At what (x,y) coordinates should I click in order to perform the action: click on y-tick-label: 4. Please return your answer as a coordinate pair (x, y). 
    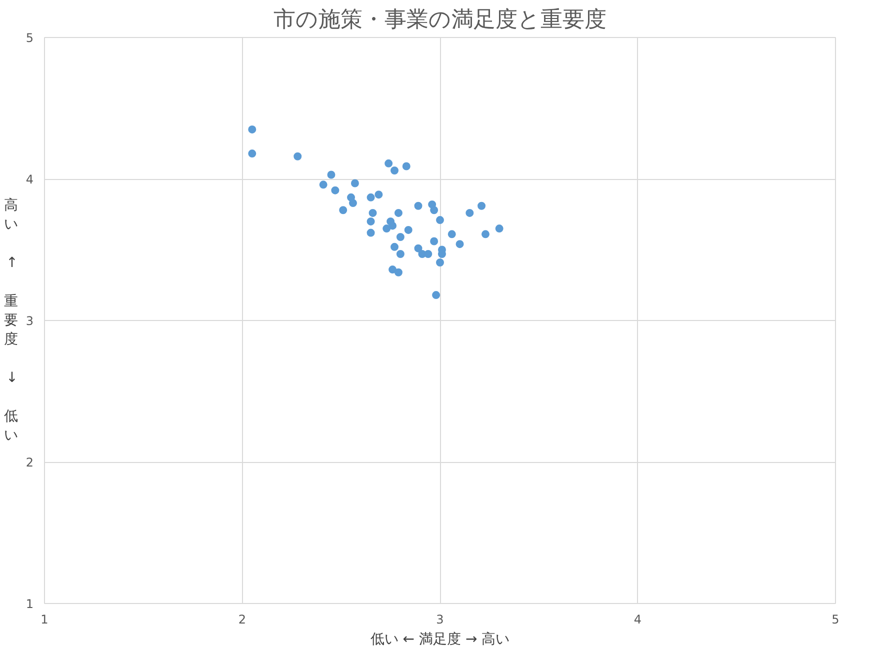
    Looking at the image, I should click on (30, 179).